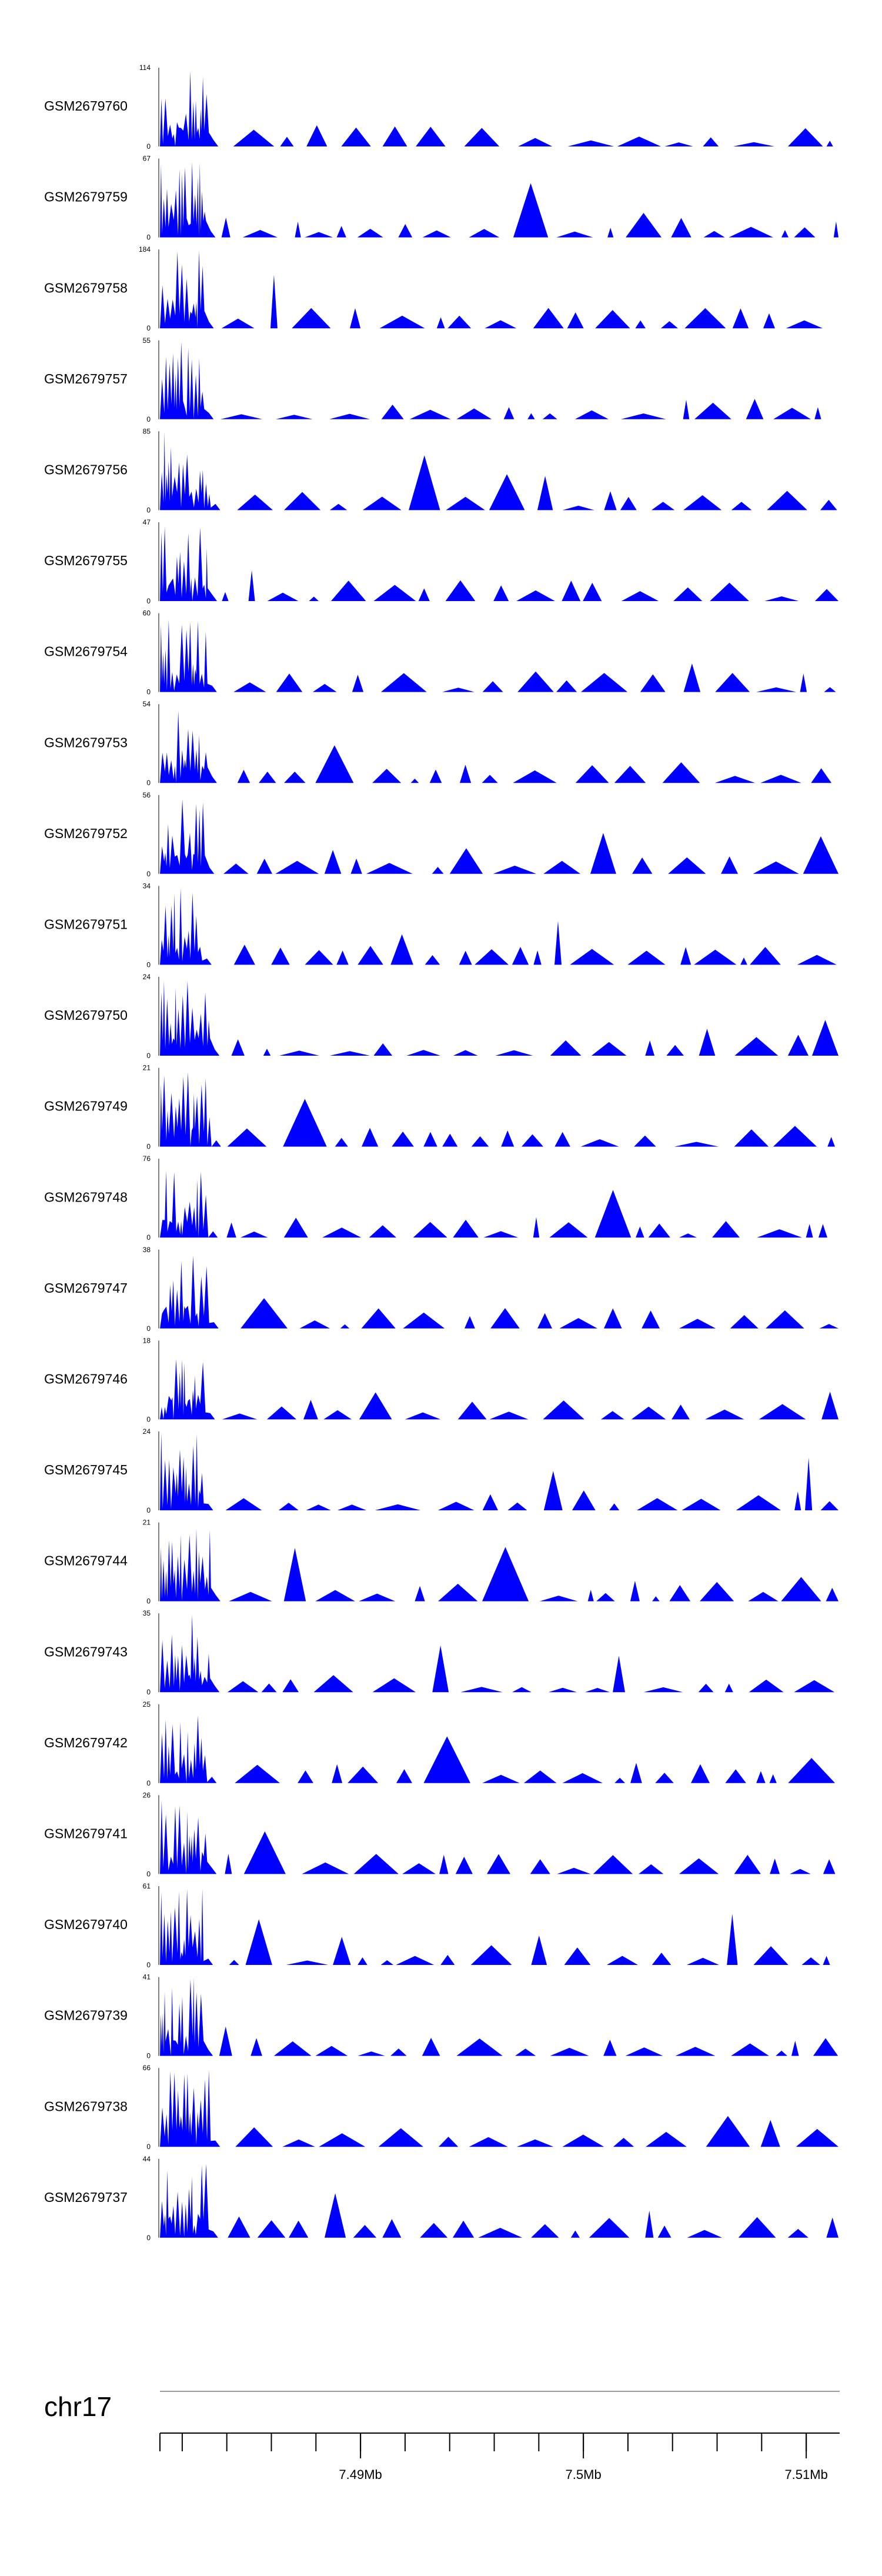 The image size is (882, 2576). Describe the element at coordinates (147, 1250) in the screenshot. I see `y-max-label: 38` at that location.